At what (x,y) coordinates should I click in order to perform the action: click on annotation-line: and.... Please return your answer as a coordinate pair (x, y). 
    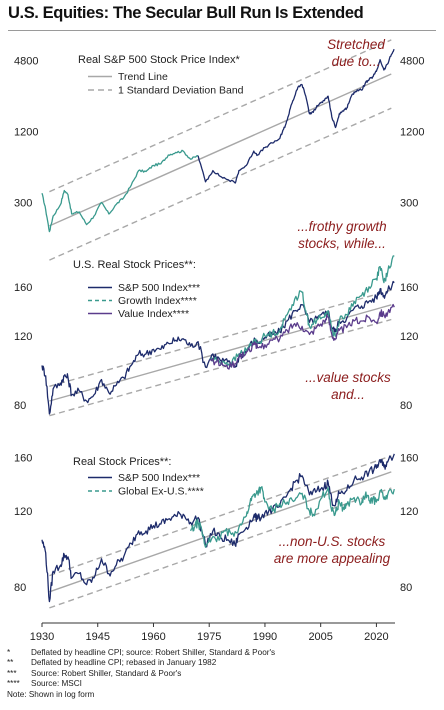
    Looking at the image, I should click on (348, 394).